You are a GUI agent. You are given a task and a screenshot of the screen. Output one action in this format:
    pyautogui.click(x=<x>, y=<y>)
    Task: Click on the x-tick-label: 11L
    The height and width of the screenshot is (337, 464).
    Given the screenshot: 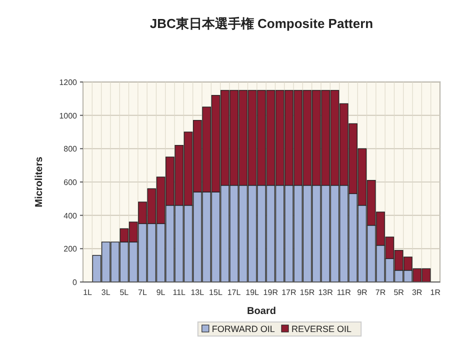 What is the action you would take?
    pyautogui.click(x=179, y=292)
    